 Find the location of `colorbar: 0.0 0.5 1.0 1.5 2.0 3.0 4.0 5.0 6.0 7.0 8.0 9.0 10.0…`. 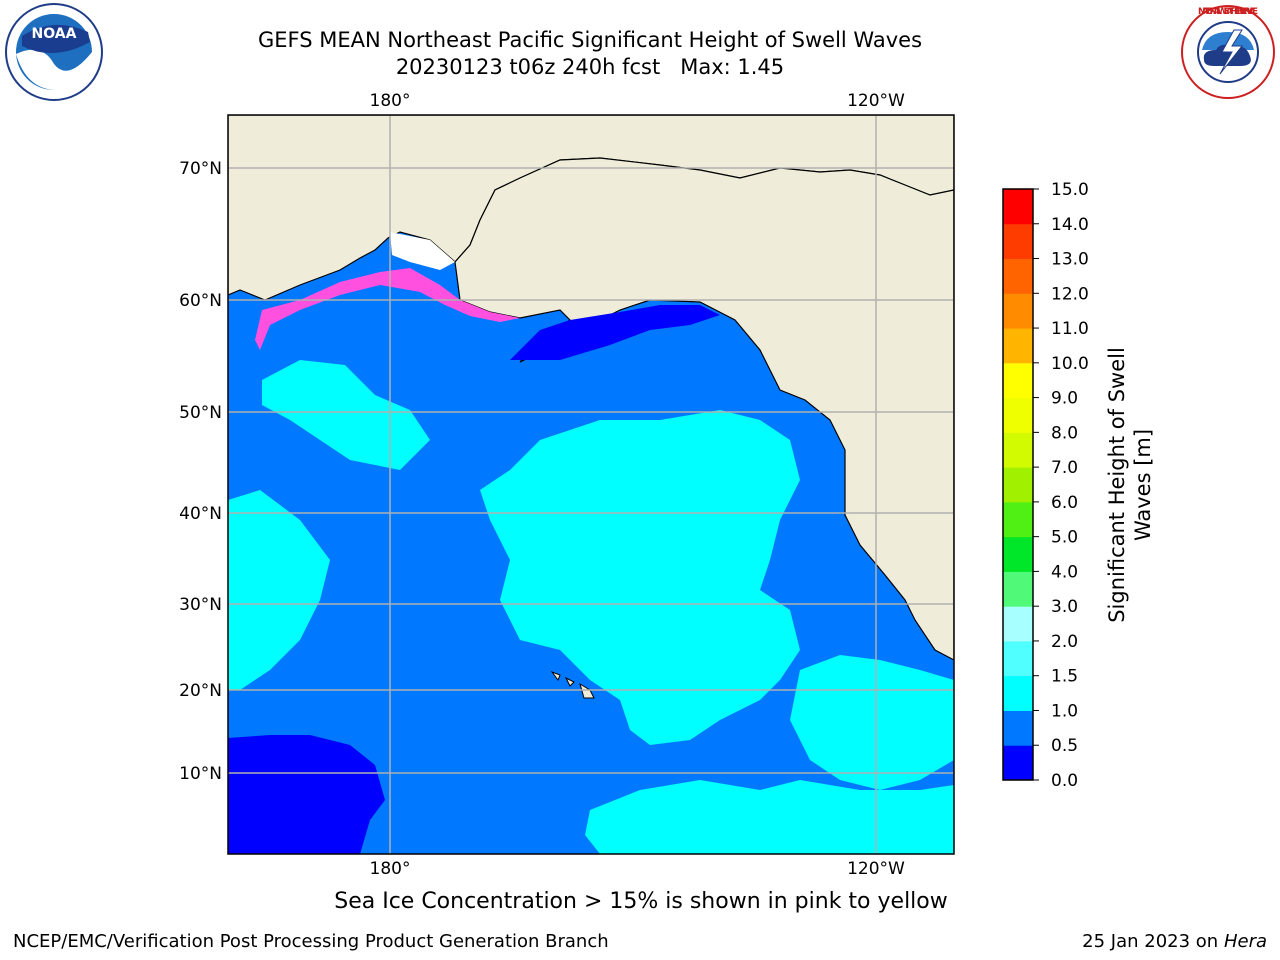

colorbar: 0.0 0.5 1.0 1.5 2.0 3.0 4.0 5.0 6.0 7.0 8.0 9.0 10.0… is located at coordinates (1045, 485).